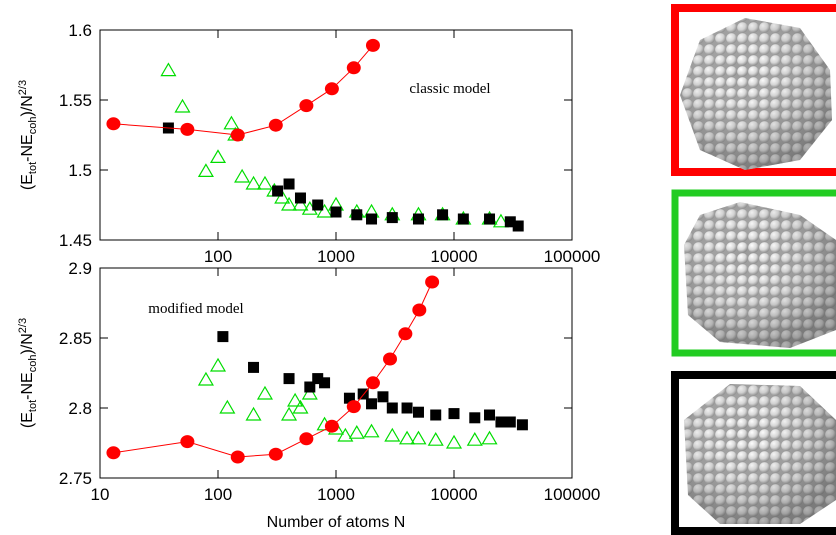 The width and height of the screenshot is (836, 535). Describe the element at coordinates (75, 100) in the screenshot. I see `y-tick-label: 1.55` at that location.